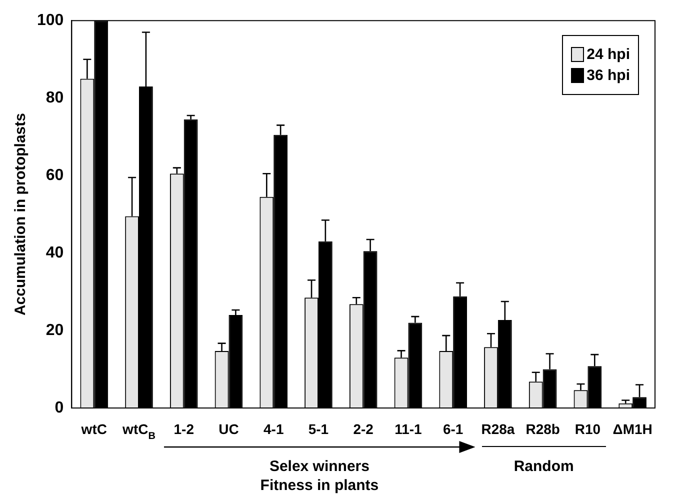  What do you see at coordinates (93, 429) in the screenshot?
I see `x-tick-label: wtC` at bounding box center [93, 429].